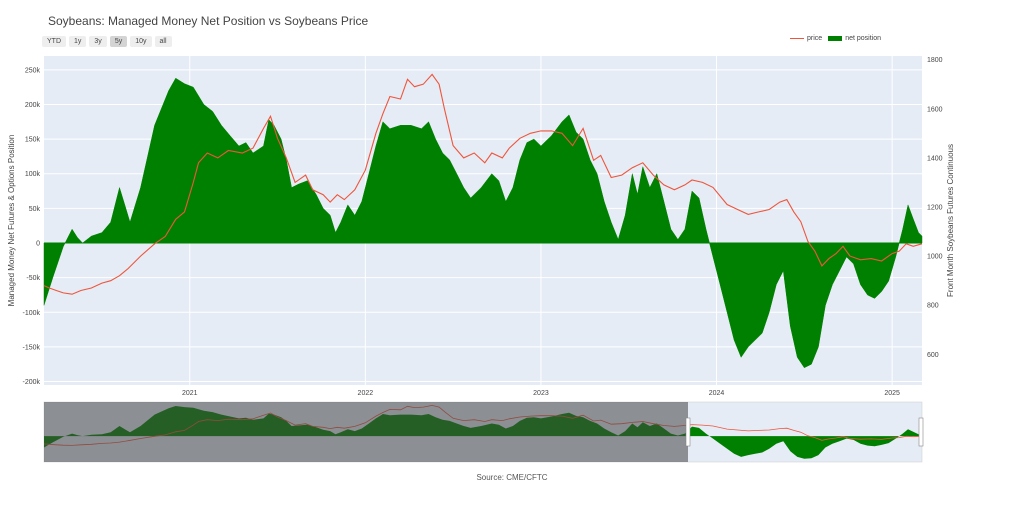 Image resolution: width=1024 pixels, height=508 pixels. What do you see at coordinates (33, 105) in the screenshot?
I see `y-left-tick-label: 200k` at bounding box center [33, 105].